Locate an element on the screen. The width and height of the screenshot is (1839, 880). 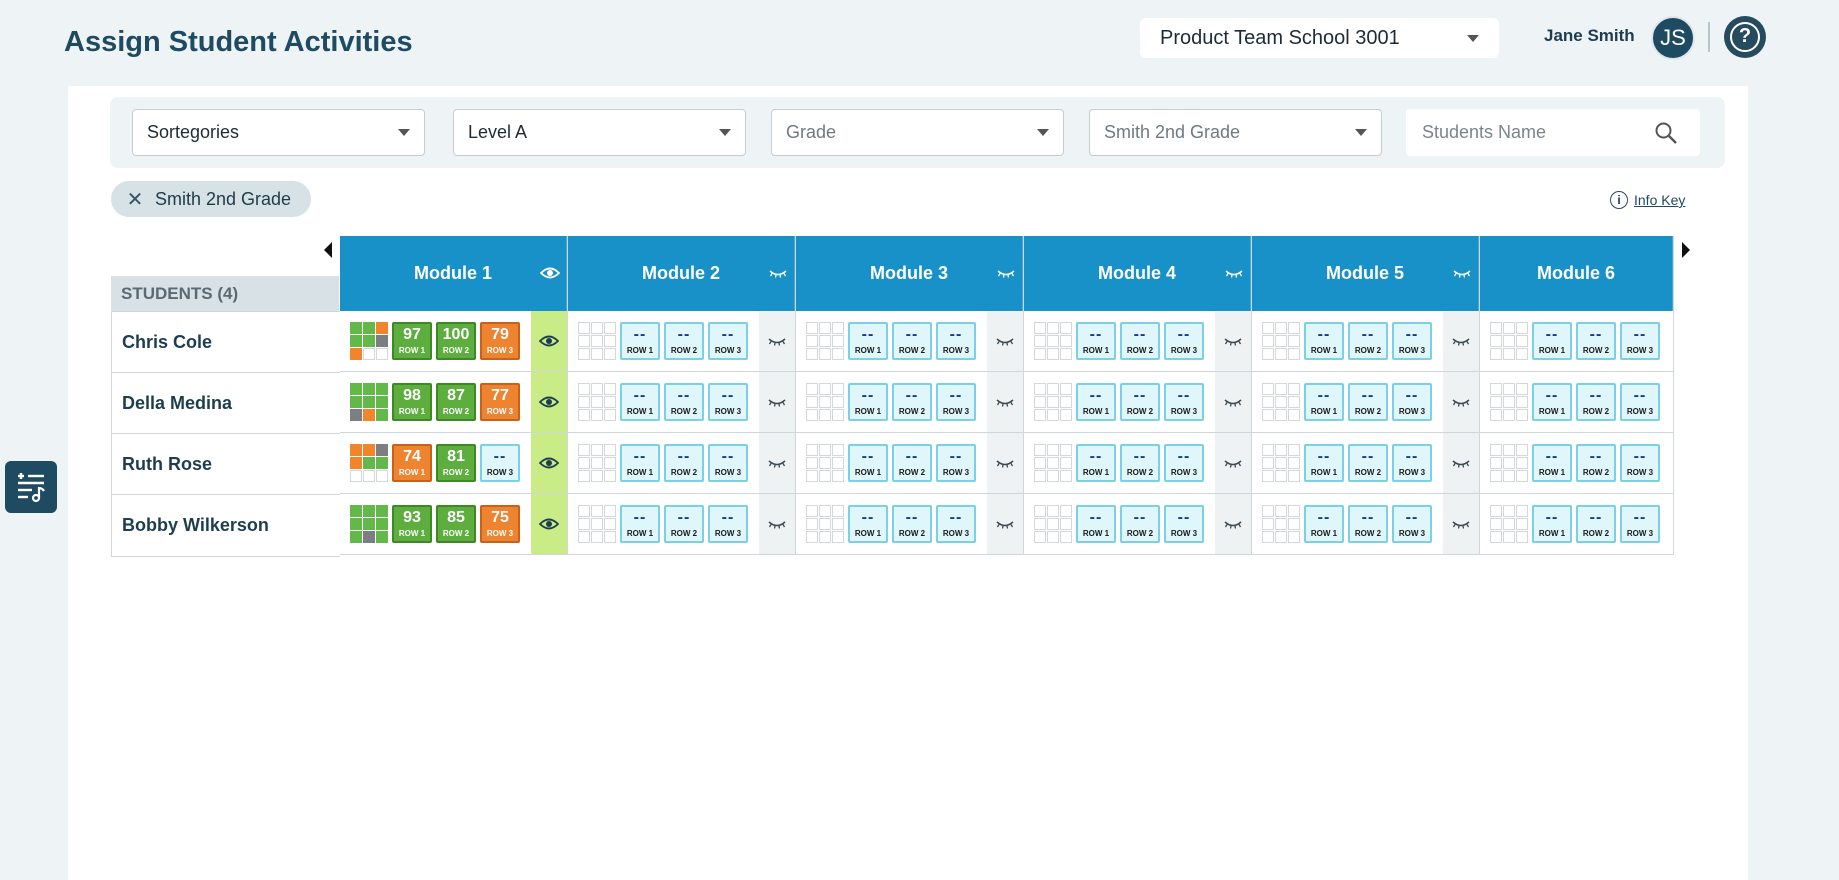
student-name: Ruth Rose is located at coordinates (226, 464).